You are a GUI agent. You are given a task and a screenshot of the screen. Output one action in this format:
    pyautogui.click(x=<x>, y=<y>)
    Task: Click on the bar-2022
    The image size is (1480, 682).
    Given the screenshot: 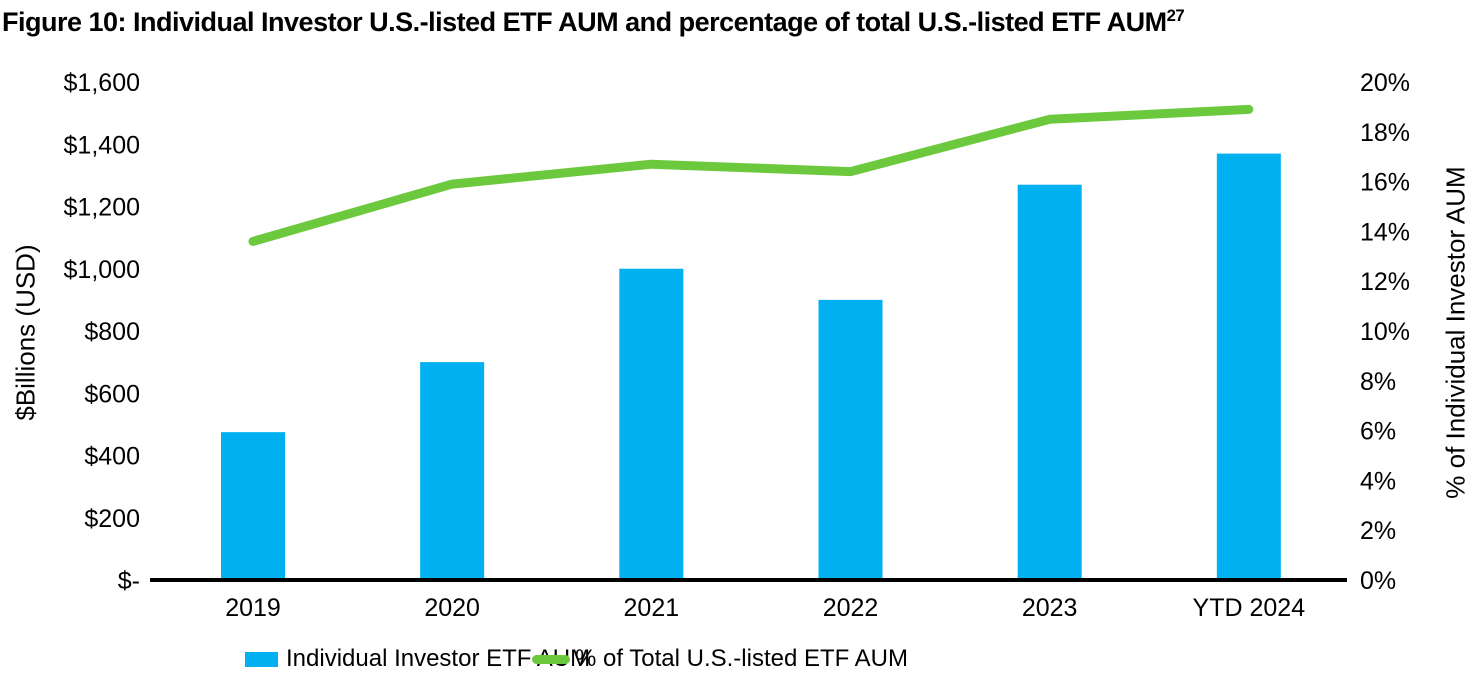 What is the action you would take?
    pyautogui.click(x=850, y=439)
    